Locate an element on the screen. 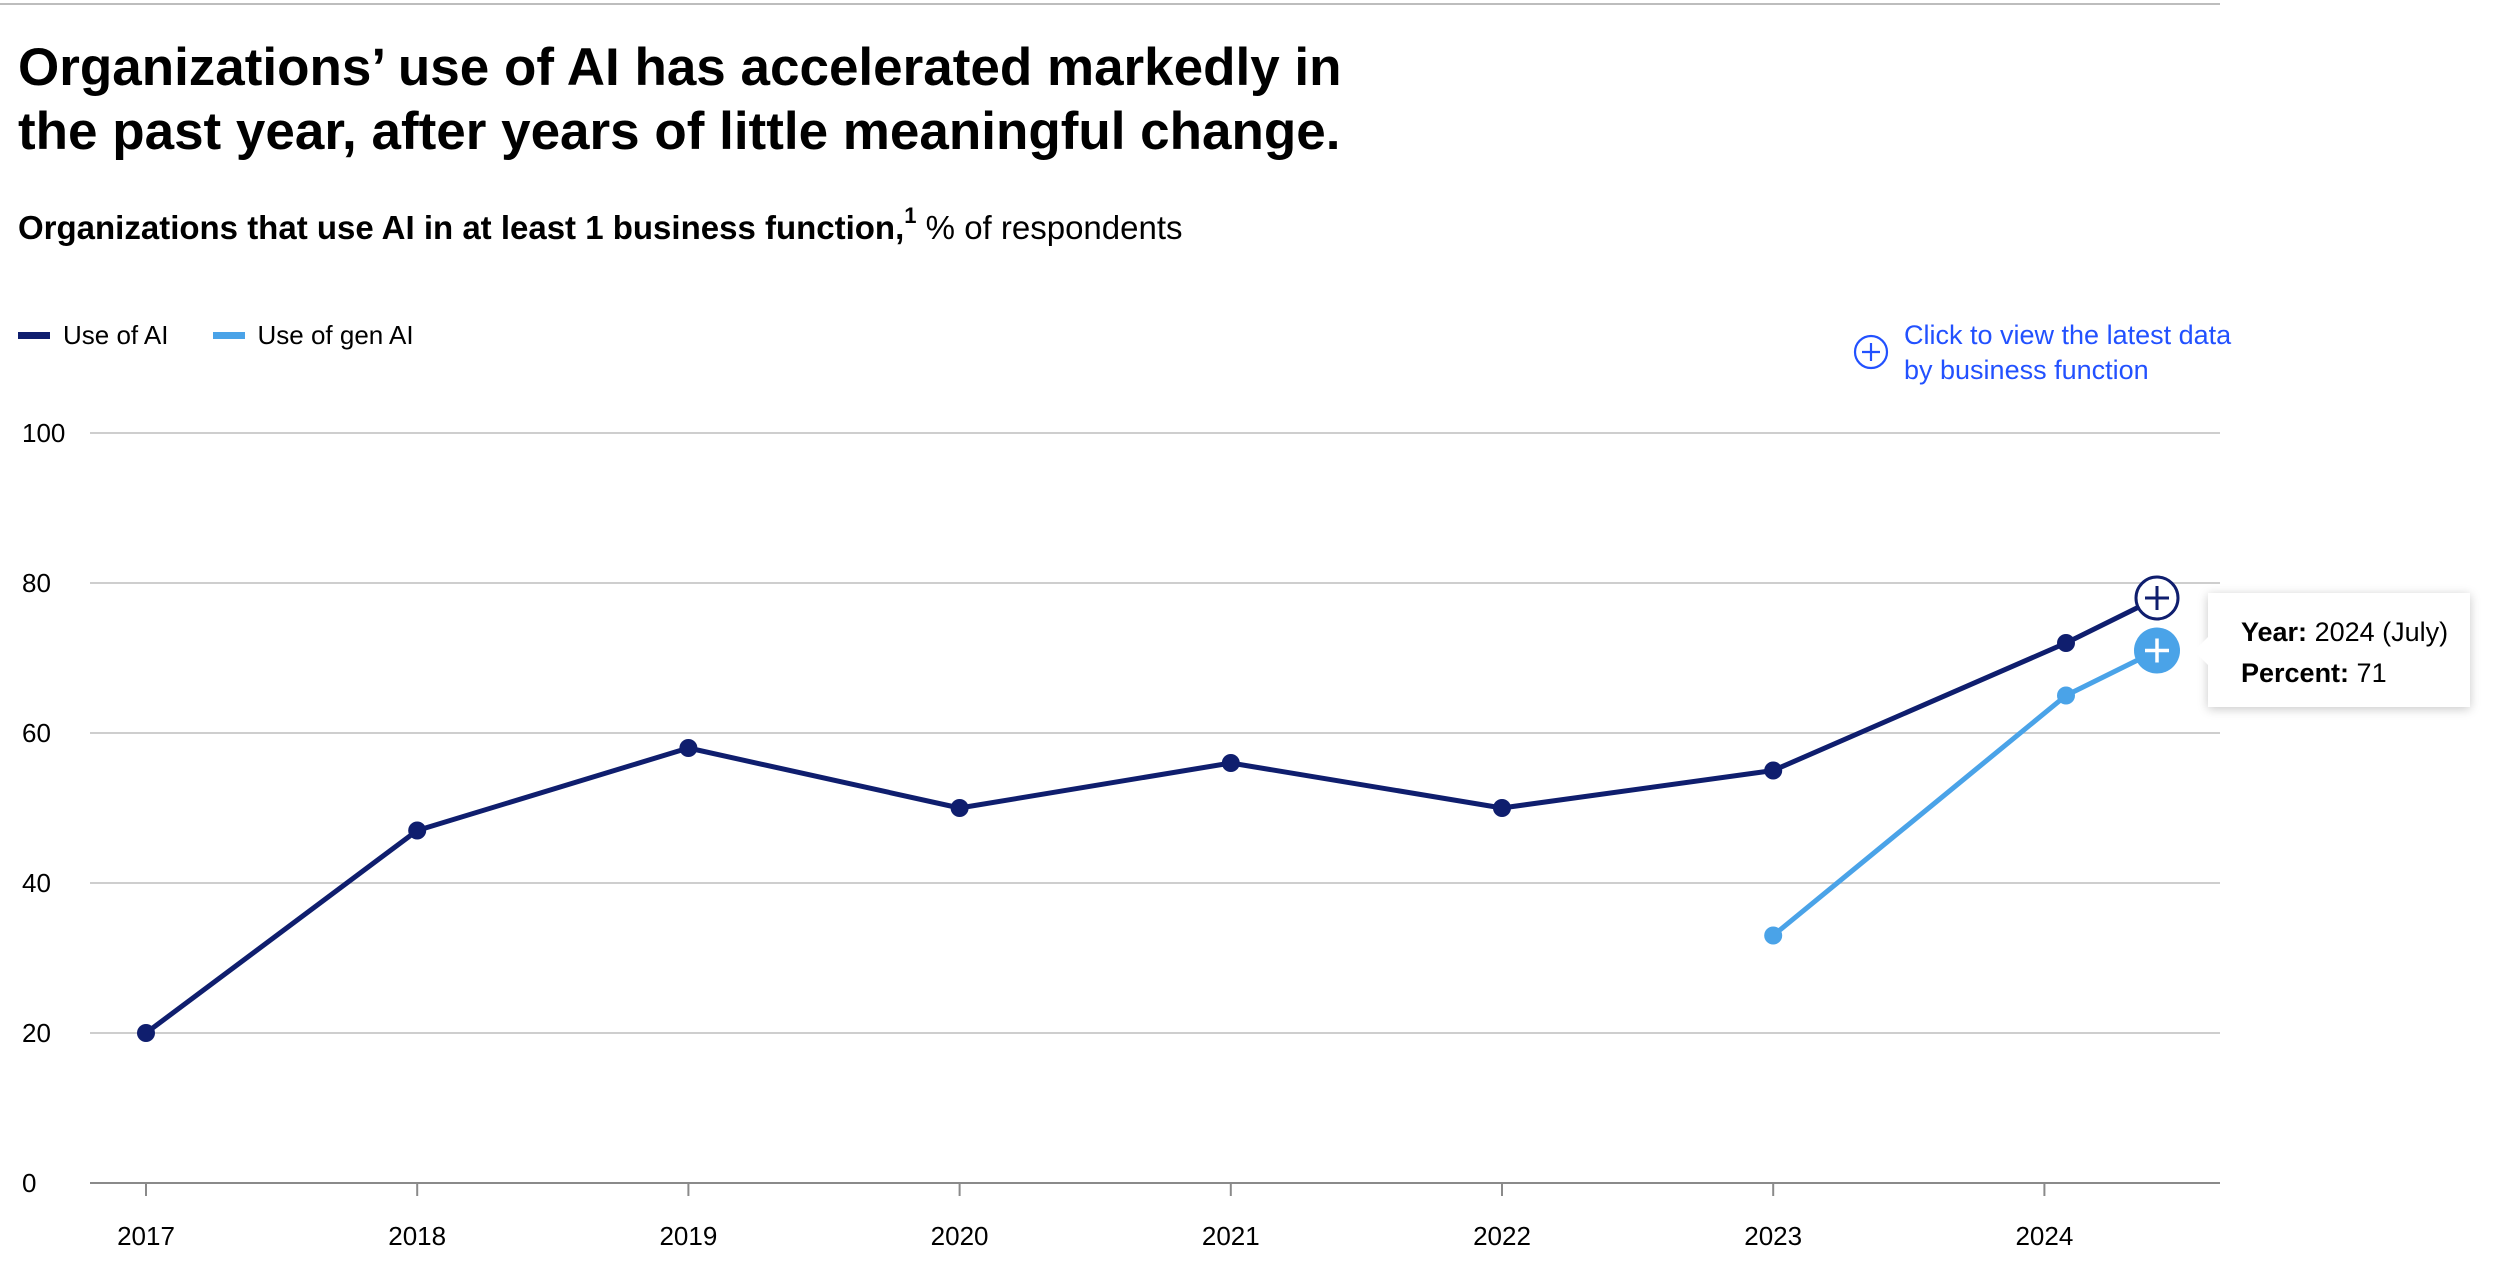 The width and height of the screenshot is (2498, 1268). tooltip-arrow is located at coordinates (2201, 651).